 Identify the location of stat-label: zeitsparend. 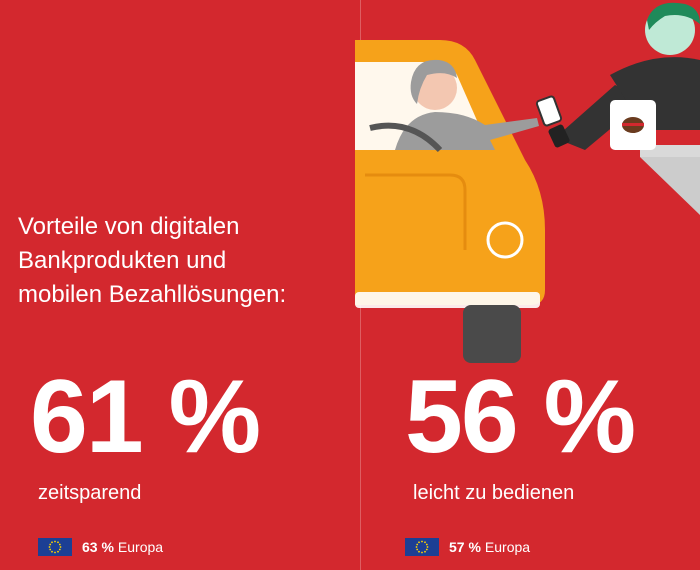
(90, 493).